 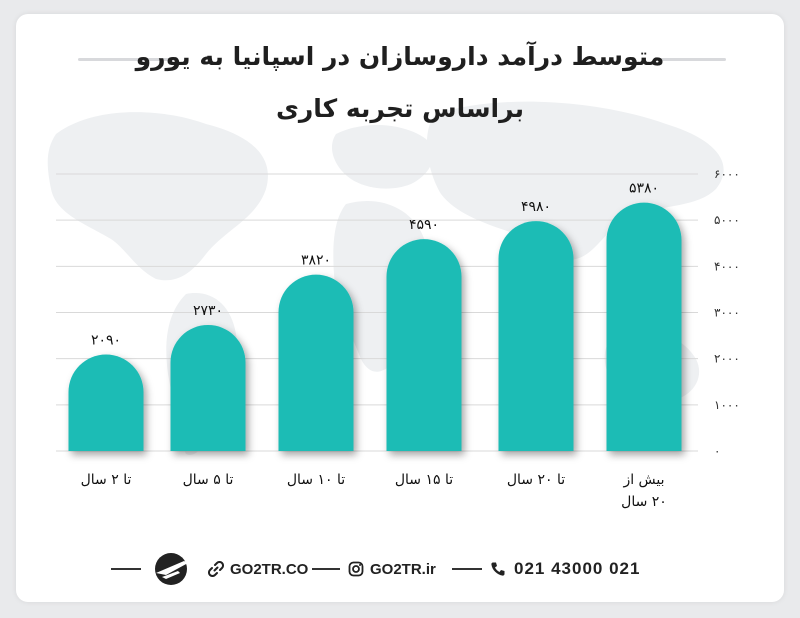 I want to click on y-tick-label: ۵۰۰۰, so click(x=727, y=220).